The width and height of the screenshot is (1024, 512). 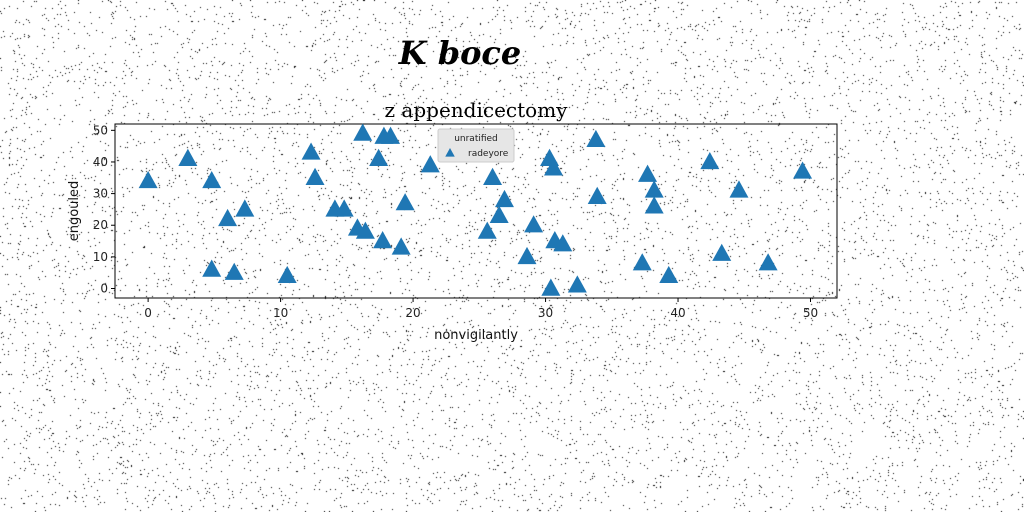 I want to click on legend-title: unratified, so click(x=476, y=139).